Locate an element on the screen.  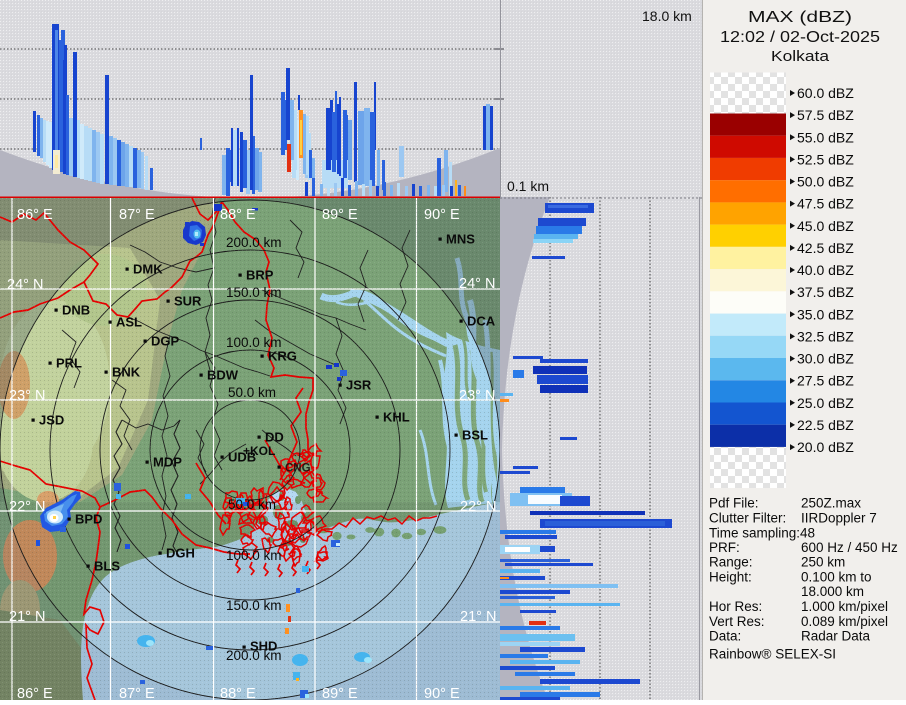
svg-text: MNS is located at coordinates (460, 239).